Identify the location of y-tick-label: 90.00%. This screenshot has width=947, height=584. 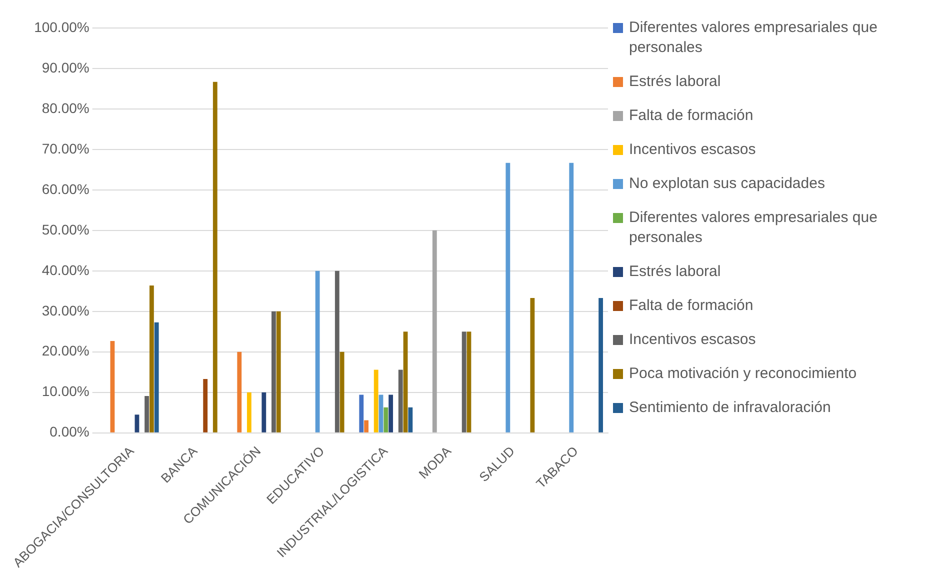
(66, 67).